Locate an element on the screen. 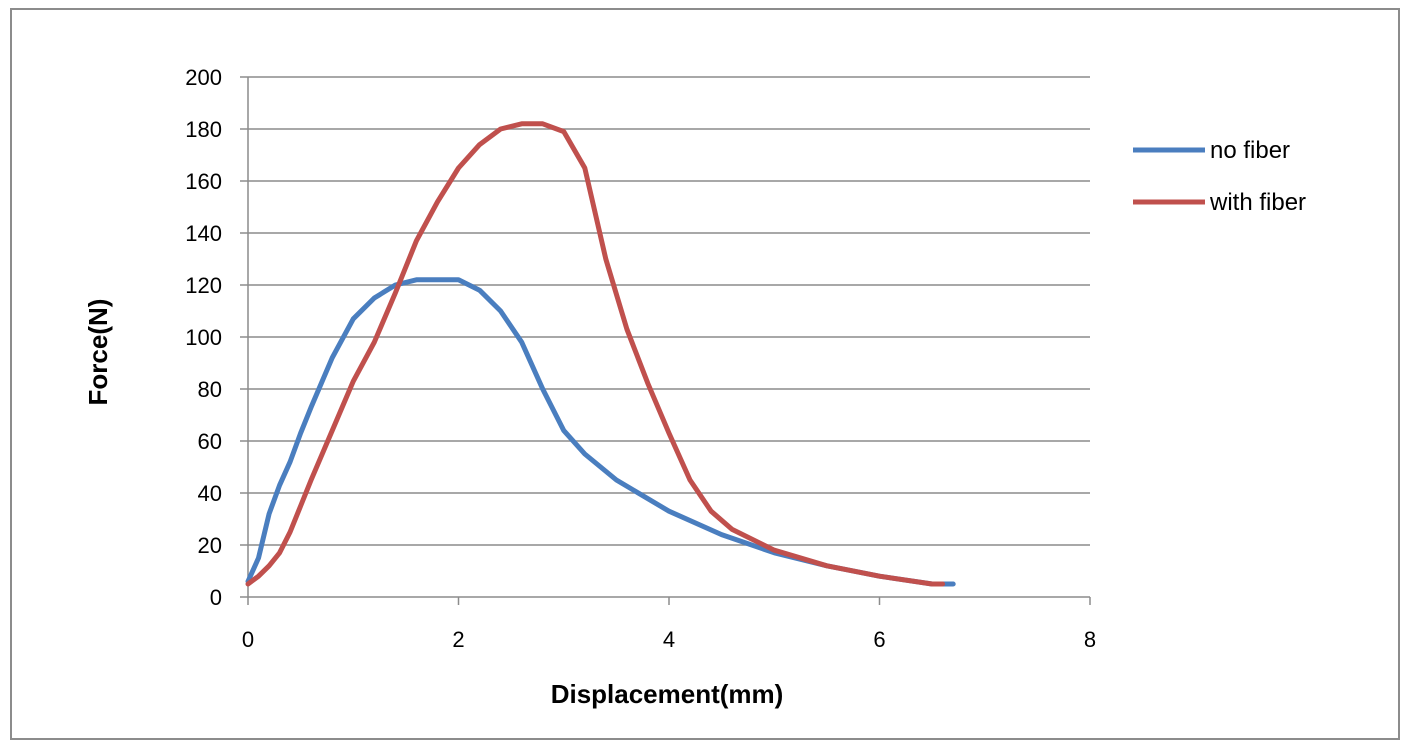  x-tick-label: 0 is located at coordinates (248, 639).